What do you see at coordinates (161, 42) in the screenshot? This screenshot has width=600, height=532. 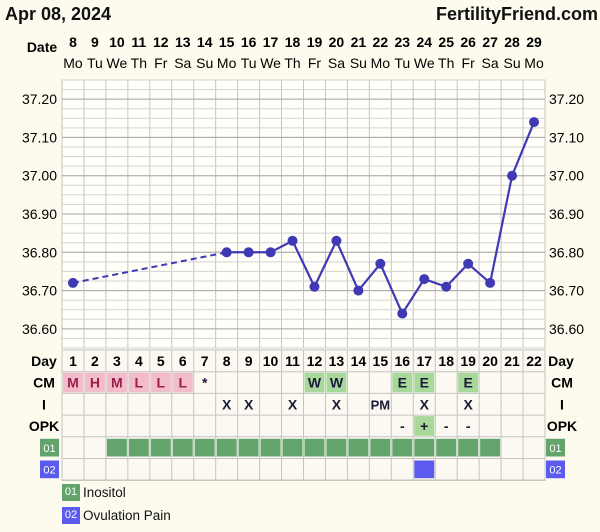 I see `date-label: 12` at bounding box center [161, 42].